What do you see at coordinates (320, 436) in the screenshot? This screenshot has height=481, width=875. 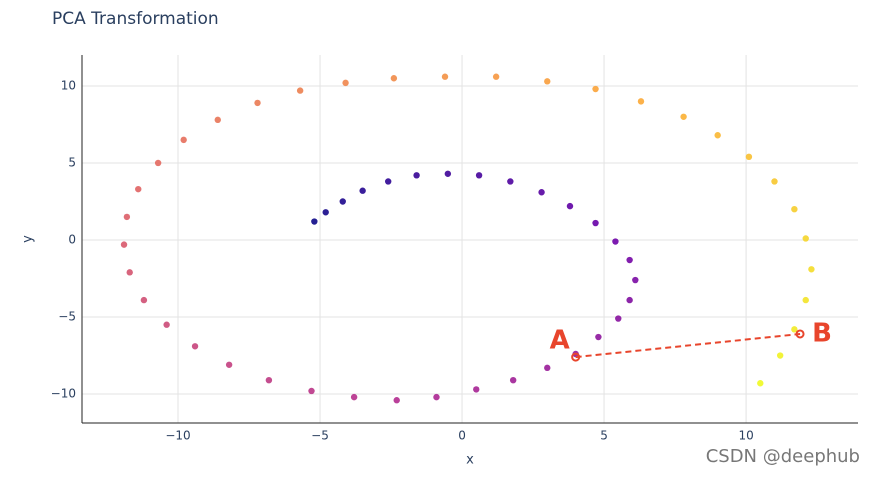 I see `x-tick-label: −5` at bounding box center [320, 436].